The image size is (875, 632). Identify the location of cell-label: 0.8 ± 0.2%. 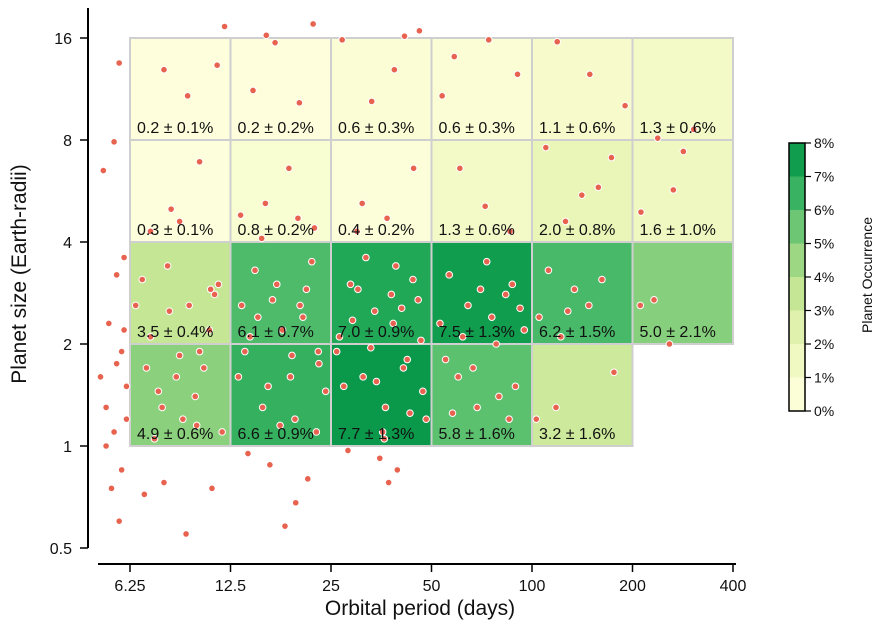
(276, 230).